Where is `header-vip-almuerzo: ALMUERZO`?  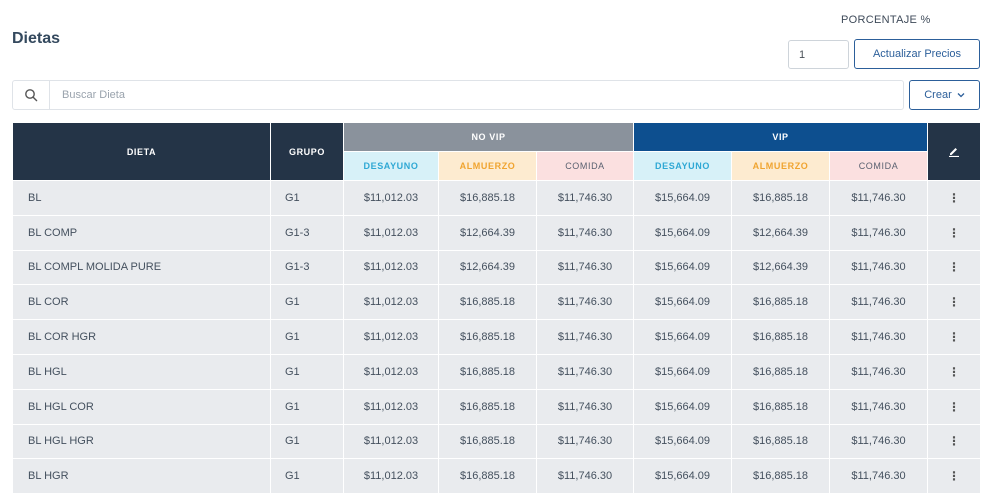
header-vip-almuerzo: ALMUERZO is located at coordinates (780, 166).